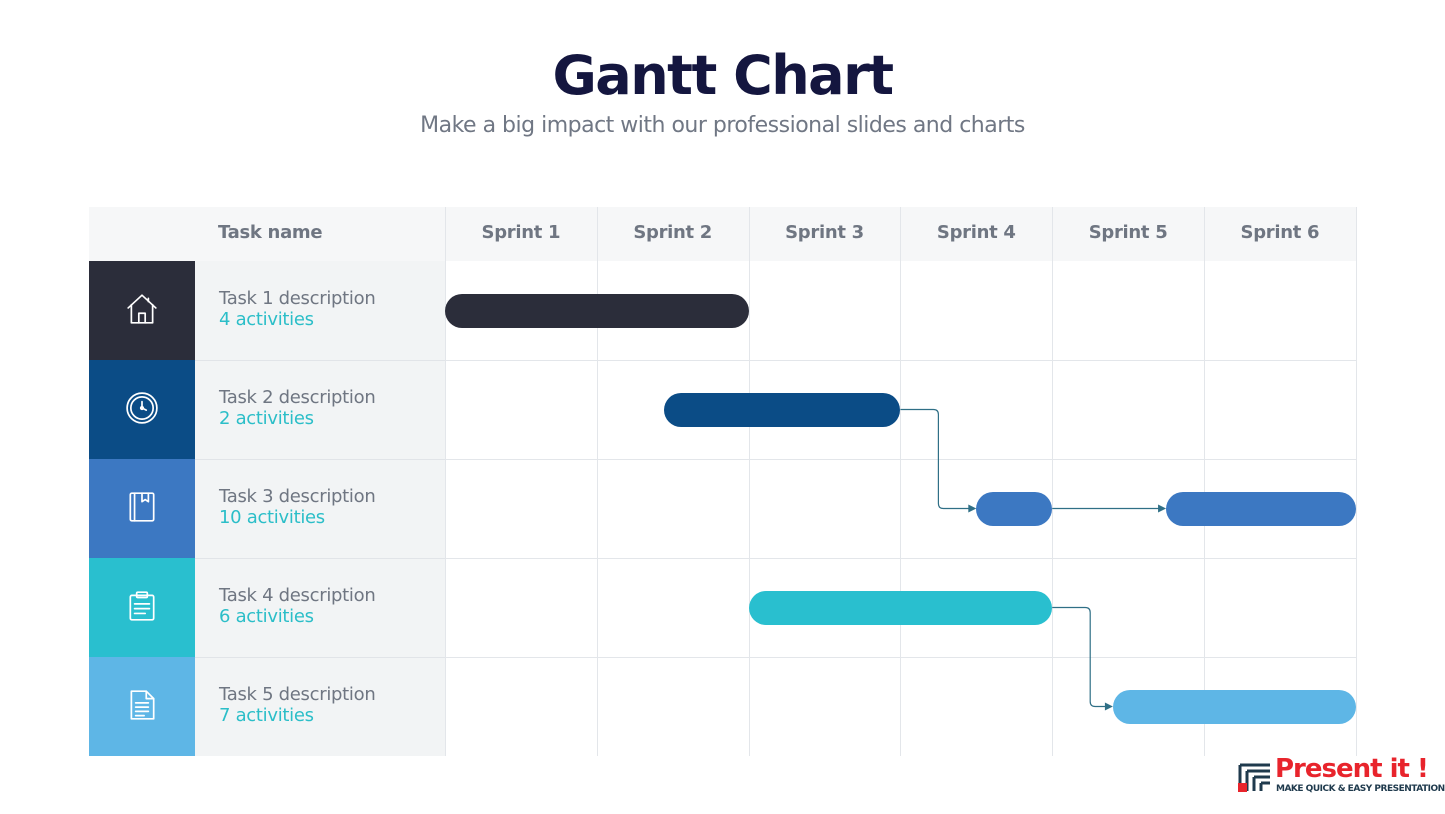  Describe the element at coordinates (1360, 789) in the screenshot. I see `logo-tagline: MAKE QUICK & EASY PRESENTATIONS` at that location.